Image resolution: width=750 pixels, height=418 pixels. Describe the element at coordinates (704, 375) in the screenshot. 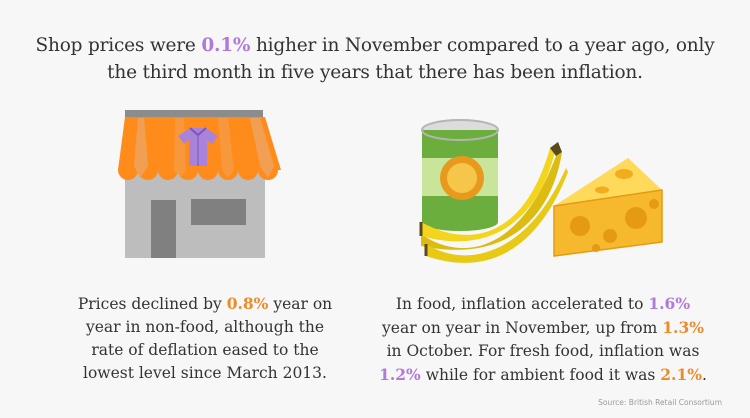

I see `food-text-5: .` at that location.